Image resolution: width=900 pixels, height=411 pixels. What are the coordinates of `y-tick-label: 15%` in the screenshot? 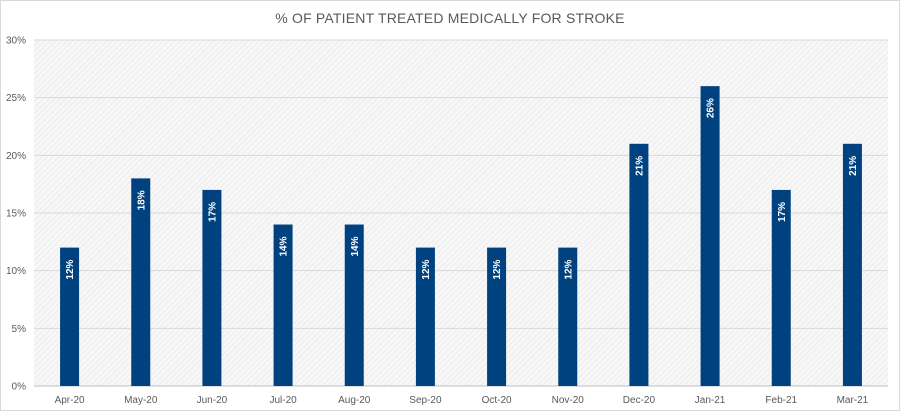 It's located at (16, 214).